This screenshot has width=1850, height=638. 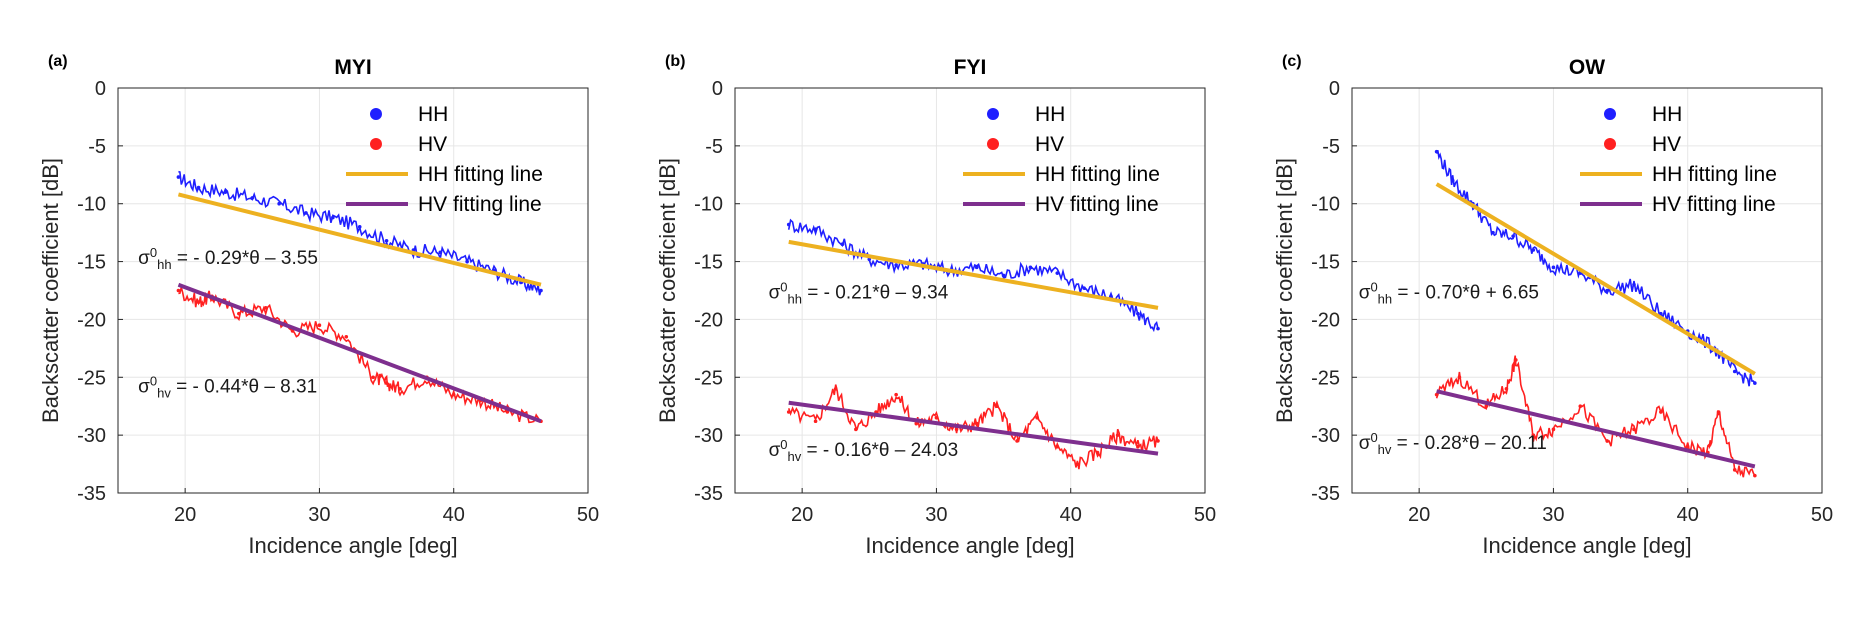 I want to click on x-tick-label: 50, so click(x=588, y=515).